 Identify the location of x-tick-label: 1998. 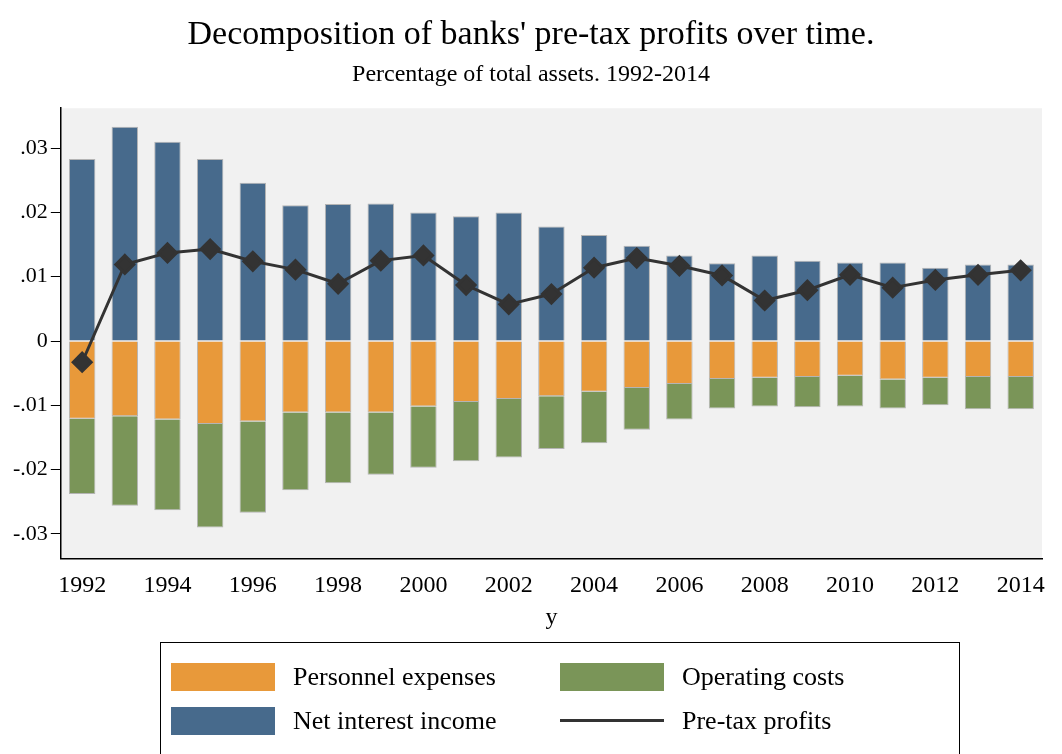
(338, 584).